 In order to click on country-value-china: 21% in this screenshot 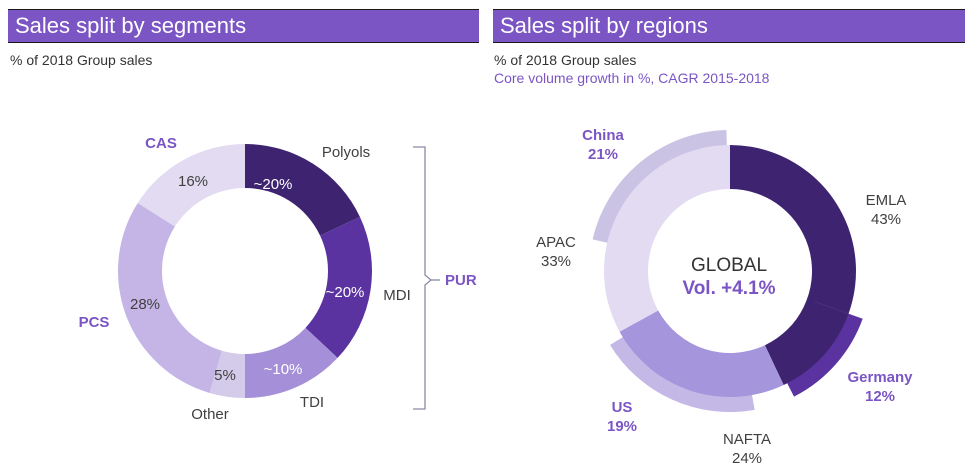, I will do `click(603, 154)`.